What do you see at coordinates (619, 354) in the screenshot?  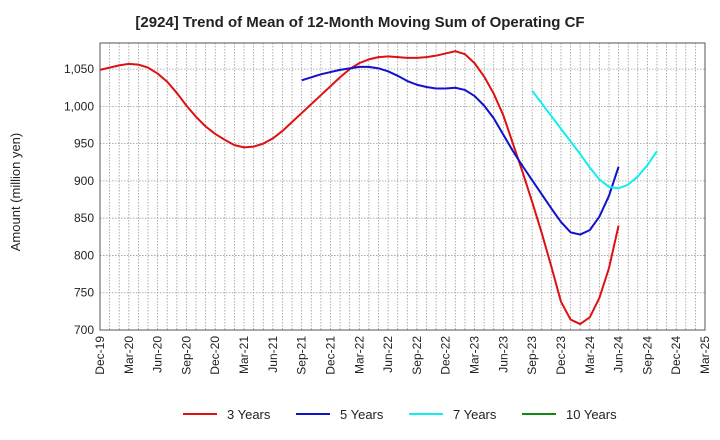 I see `x-tick-label: Jun-24` at bounding box center [619, 354].